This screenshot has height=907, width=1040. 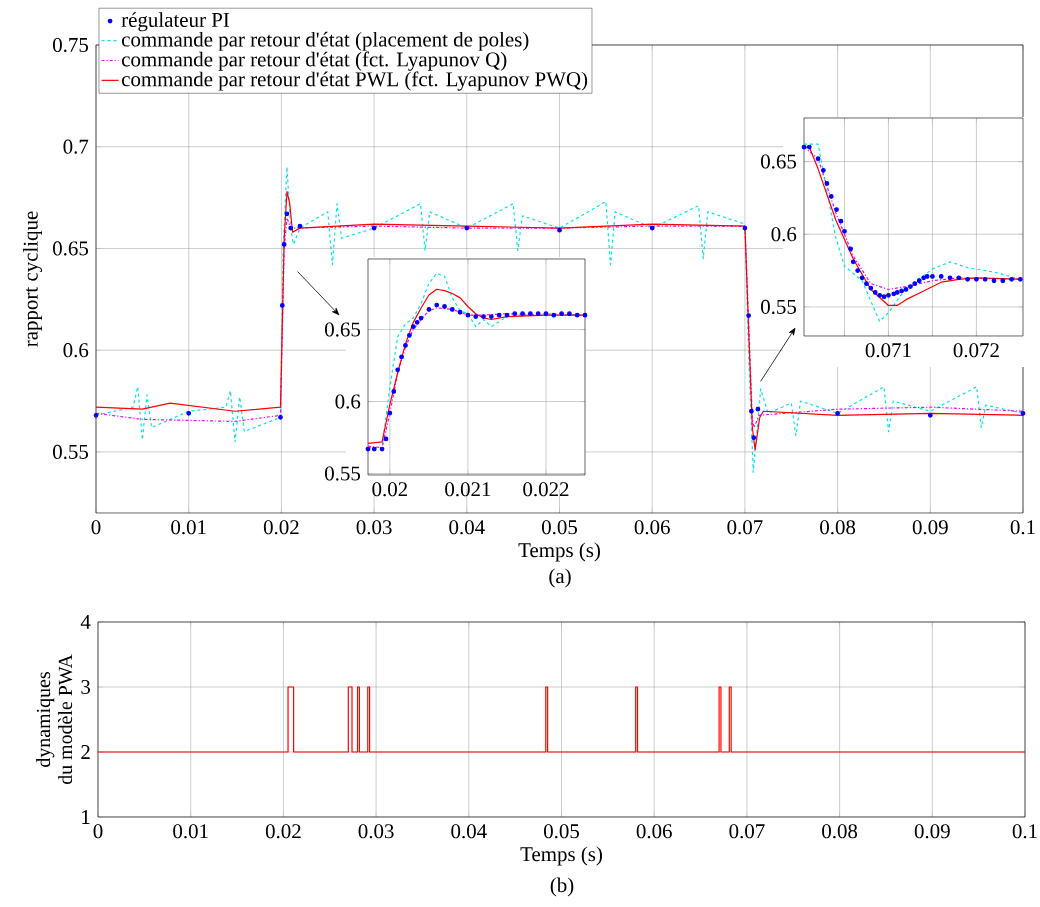 I want to click on y-tick-label: 1, so click(x=86, y=817).